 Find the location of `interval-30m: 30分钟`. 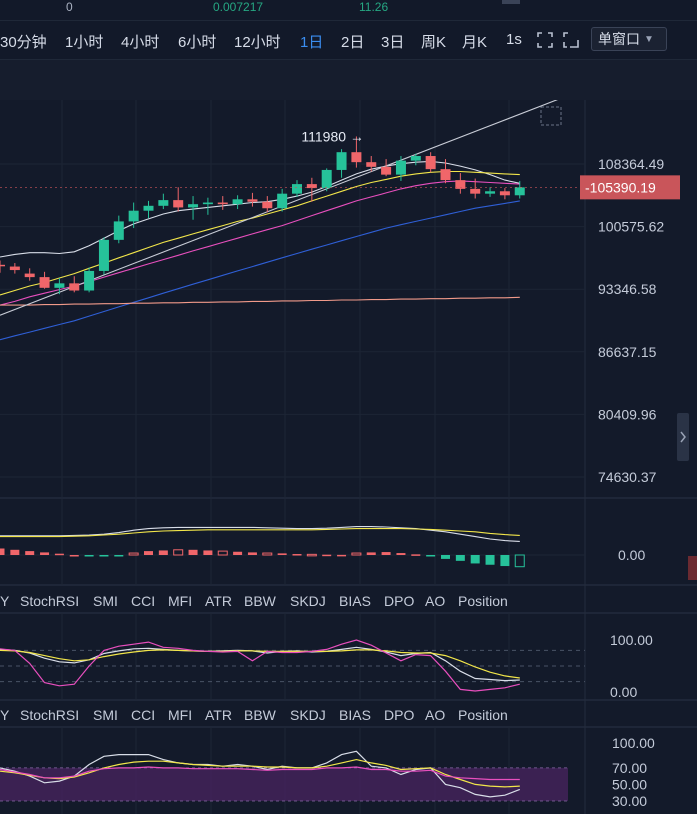

interval-30m: 30分钟 is located at coordinates (23, 42).